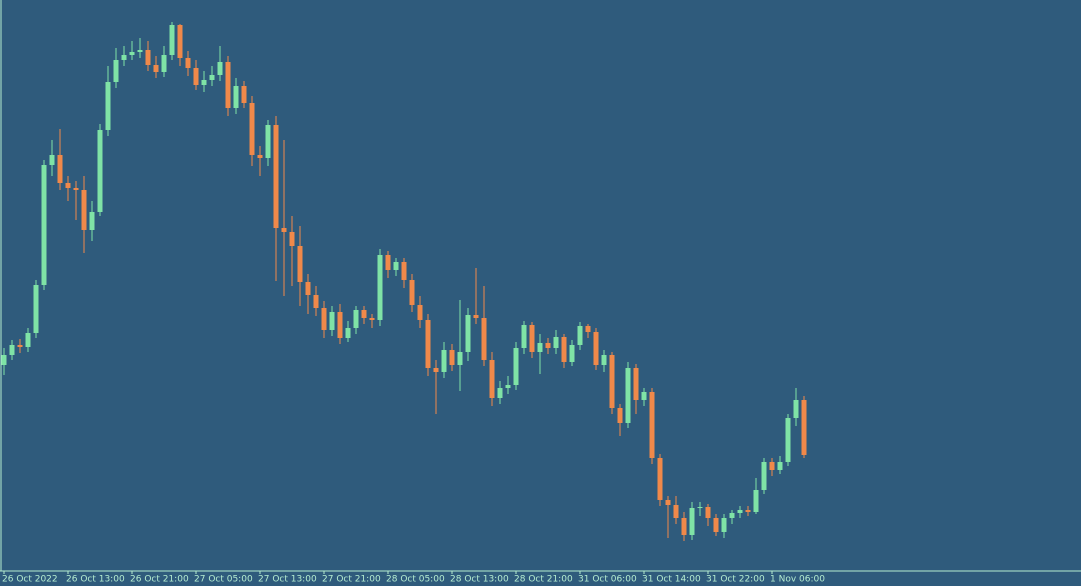 This screenshot has height=586, width=1081. What do you see at coordinates (797, 580) in the screenshot?
I see `x-tick-label: 1 Nov 06:00` at bounding box center [797, 580].